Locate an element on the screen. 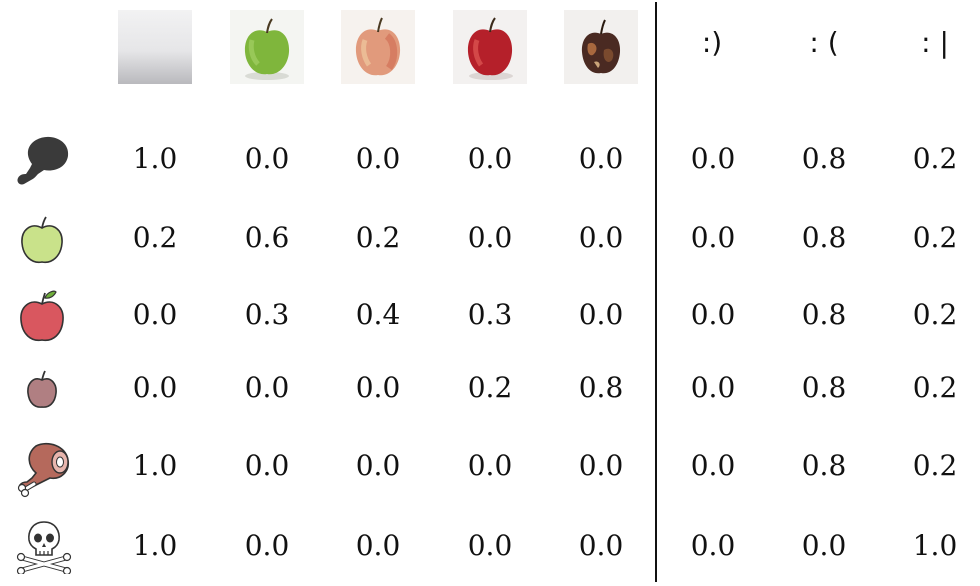 The width and height of the screenshot is (980, 586). cell-r1-c2: 0.2 is located at coordinates (378, 237).